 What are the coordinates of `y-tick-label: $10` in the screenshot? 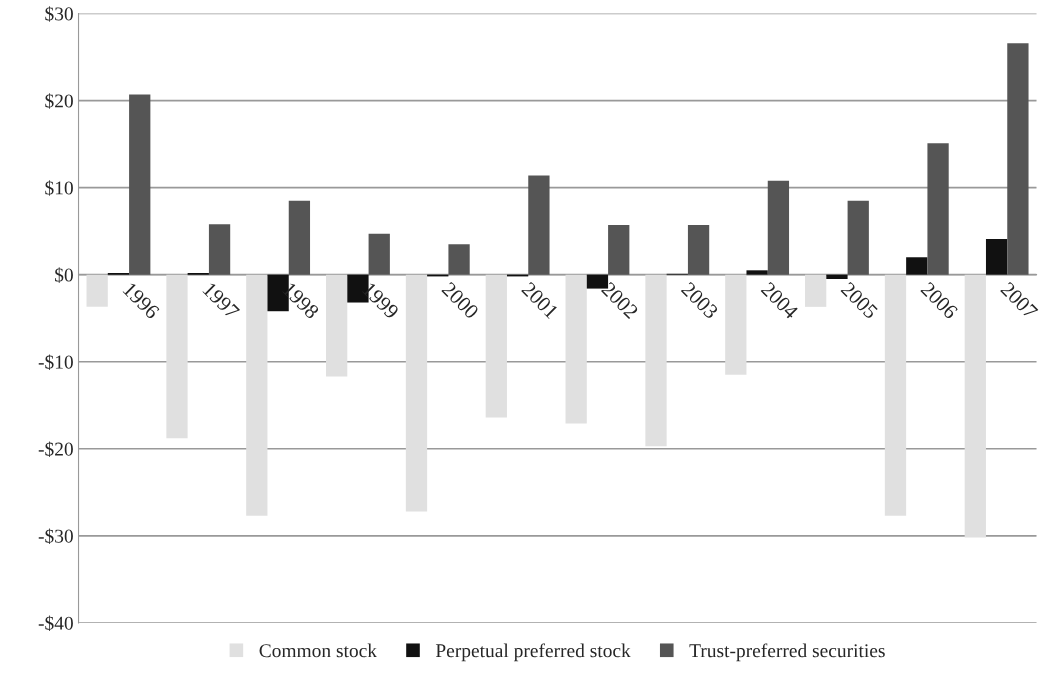 It's located at (59, 188).